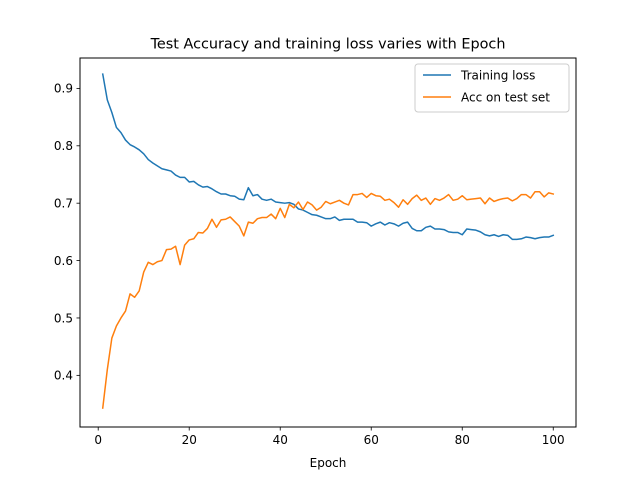 The width and height of the screenshot is (640, 480). Describe the element at coordinates (63, 376) in the screenshot. I see `y-tick-label: 0.4` at that location.